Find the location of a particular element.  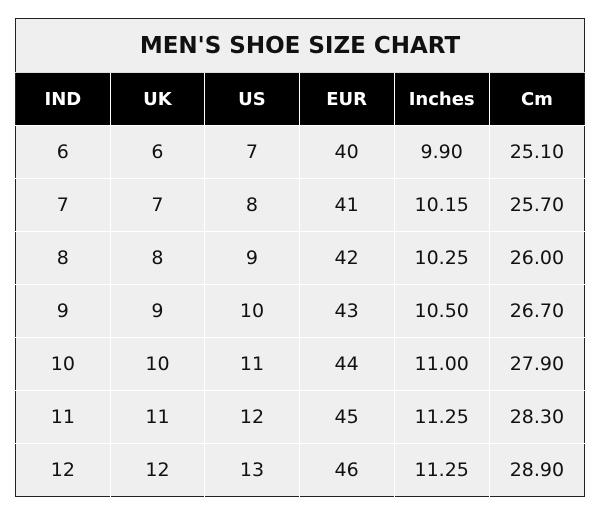

cell-eur: 42 is located at coordinates (346, 258).